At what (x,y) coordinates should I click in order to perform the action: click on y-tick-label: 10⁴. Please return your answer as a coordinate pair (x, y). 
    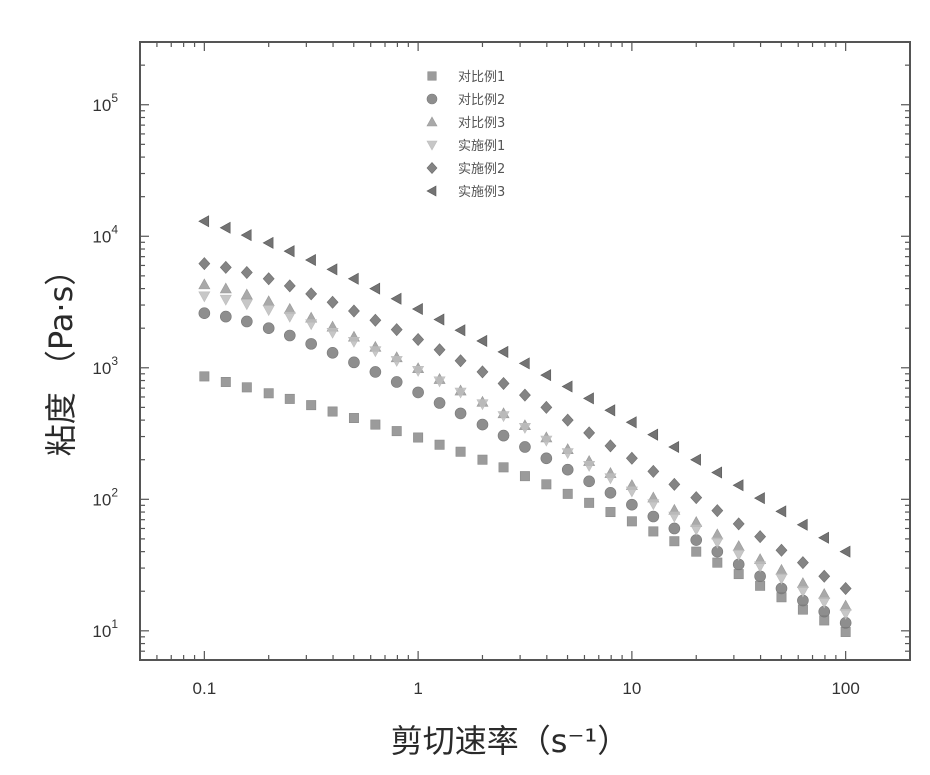
    Looking at the image, I should click on (105, 234).